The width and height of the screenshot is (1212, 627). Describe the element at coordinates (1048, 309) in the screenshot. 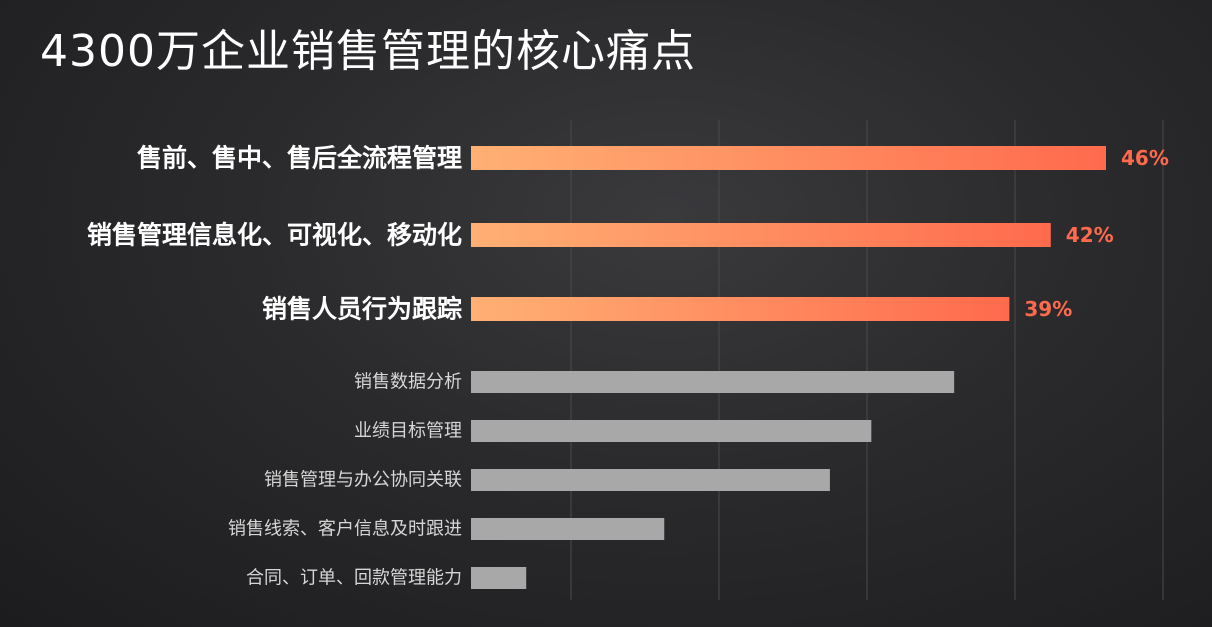

I see `value-label-3: 39%` at that location.